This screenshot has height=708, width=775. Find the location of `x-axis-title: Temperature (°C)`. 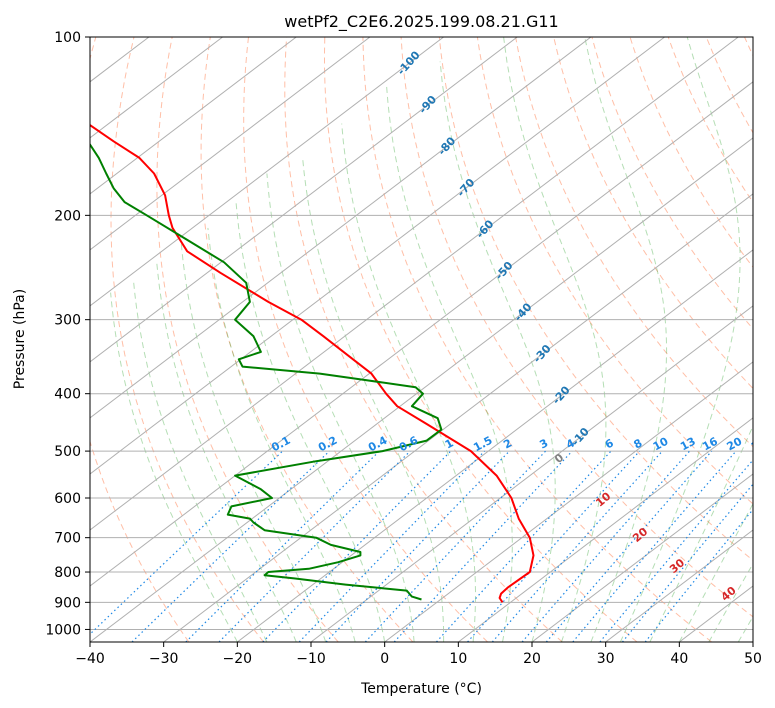

x-axis-title: Temperature (°C) is located at coordinates (421, 689).